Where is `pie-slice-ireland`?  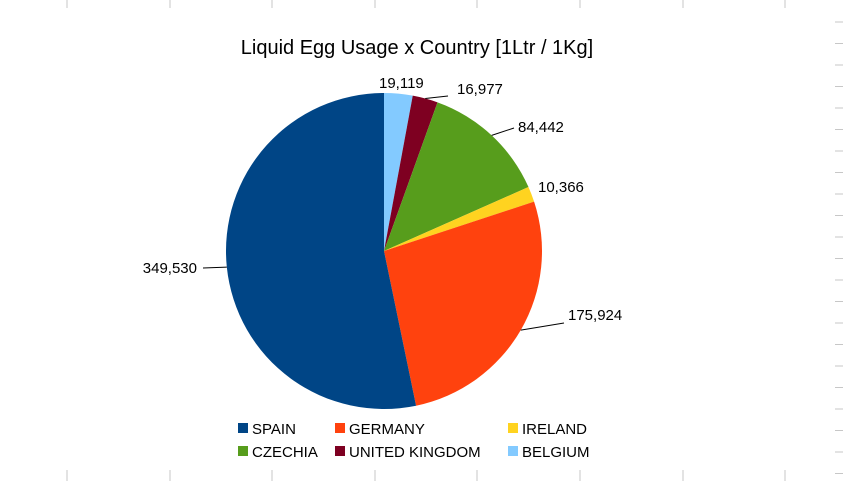 pie-slice-ireland is located at coordinates (459, 219).